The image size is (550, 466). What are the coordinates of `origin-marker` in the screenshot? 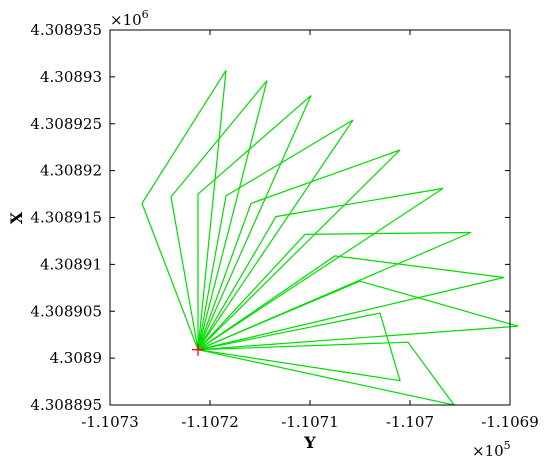 It's located at (198, 349).